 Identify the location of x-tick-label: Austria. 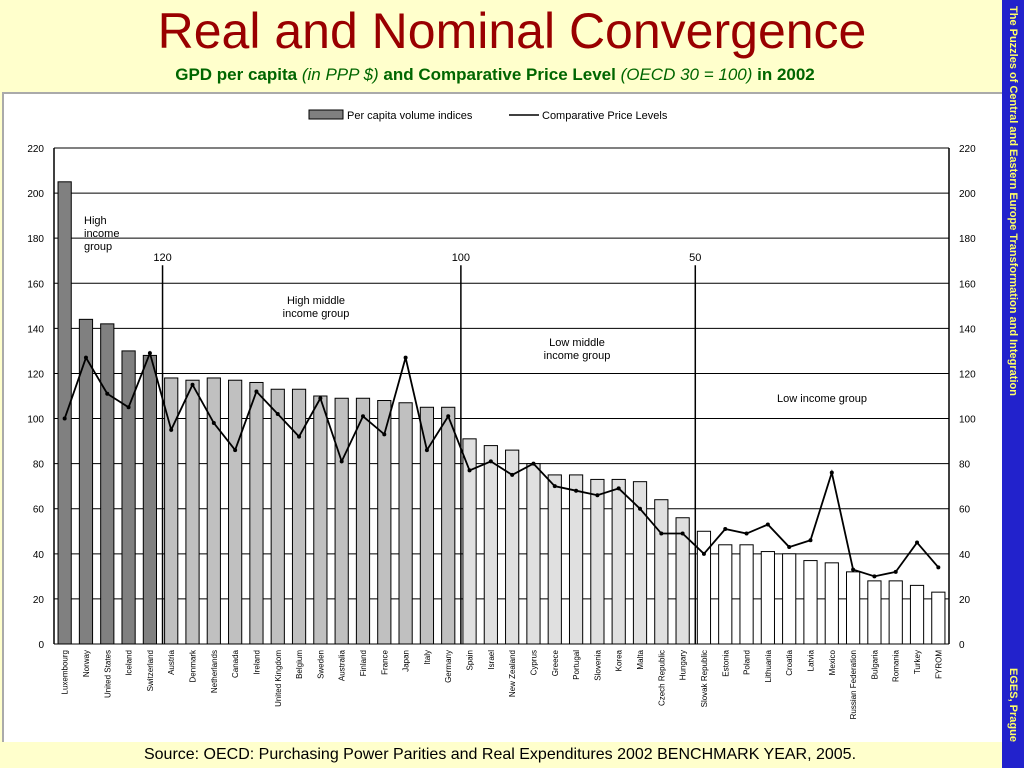
(171, 661).